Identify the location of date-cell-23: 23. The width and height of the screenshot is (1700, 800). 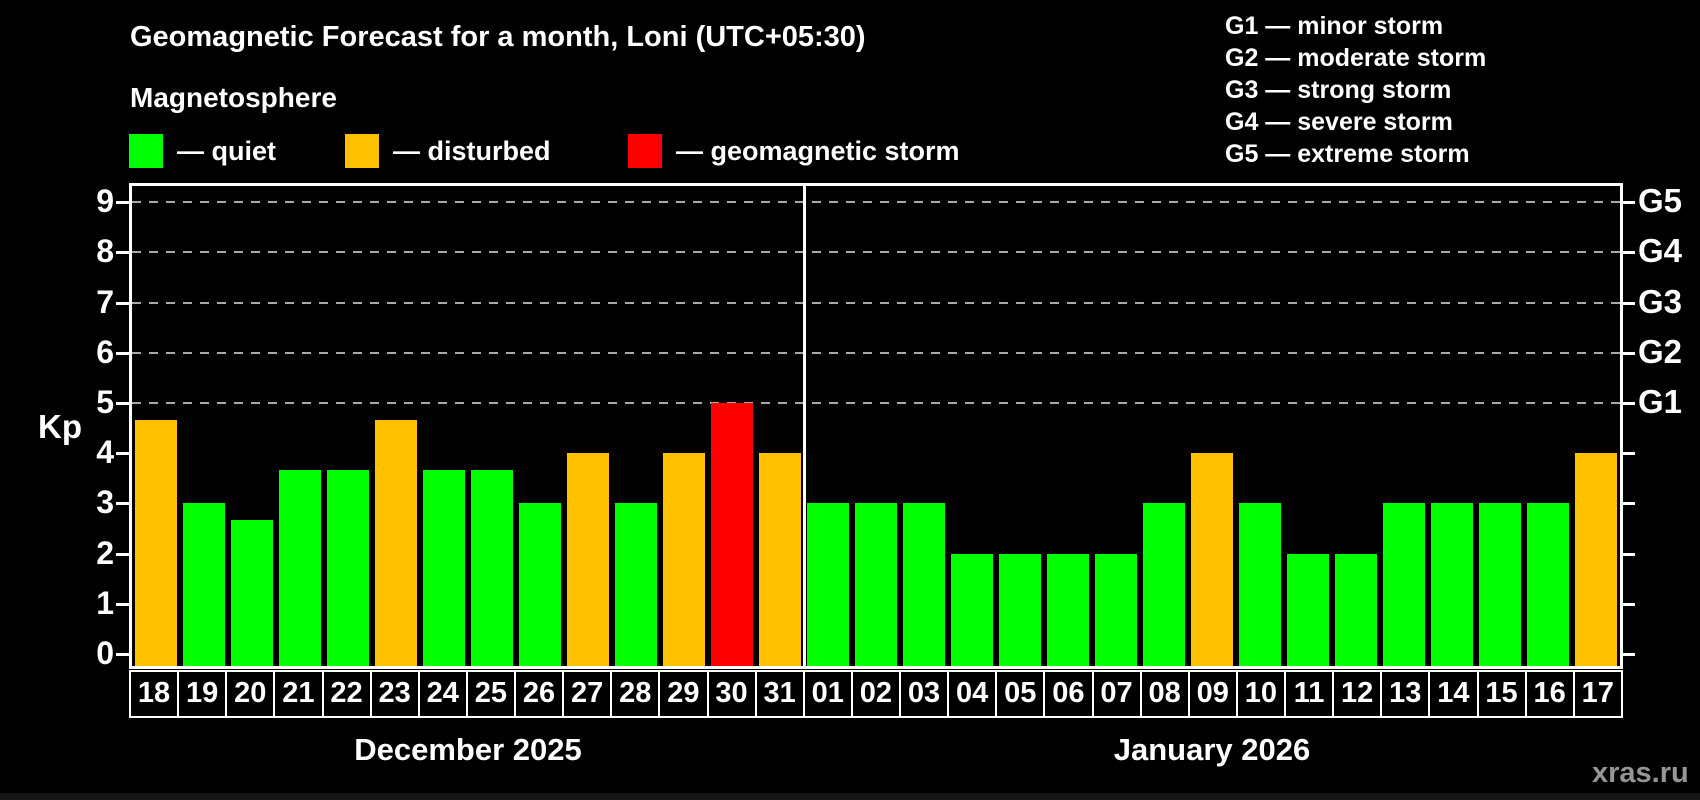
(394, 694).